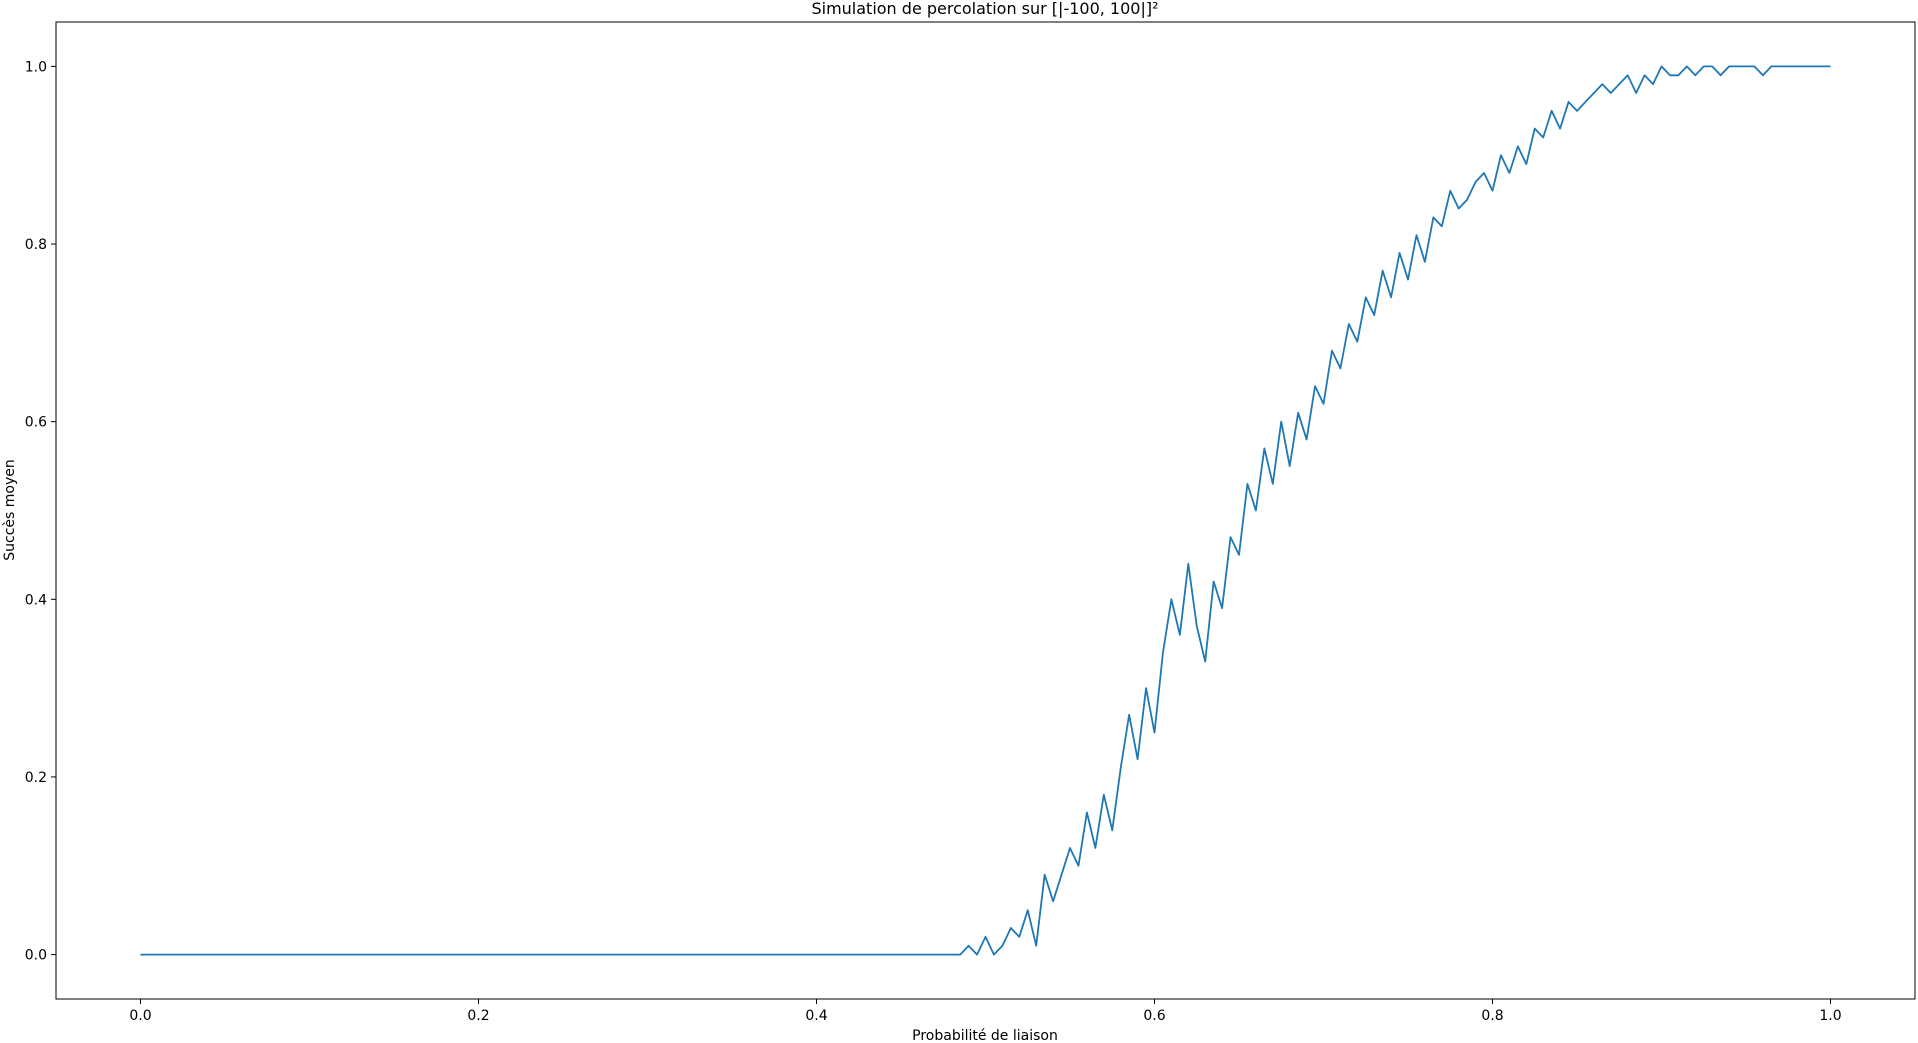 The width and height of the screenshot is (1918, 1043). I want to click on x-tick-label: 0.4, so click(816, 1016).